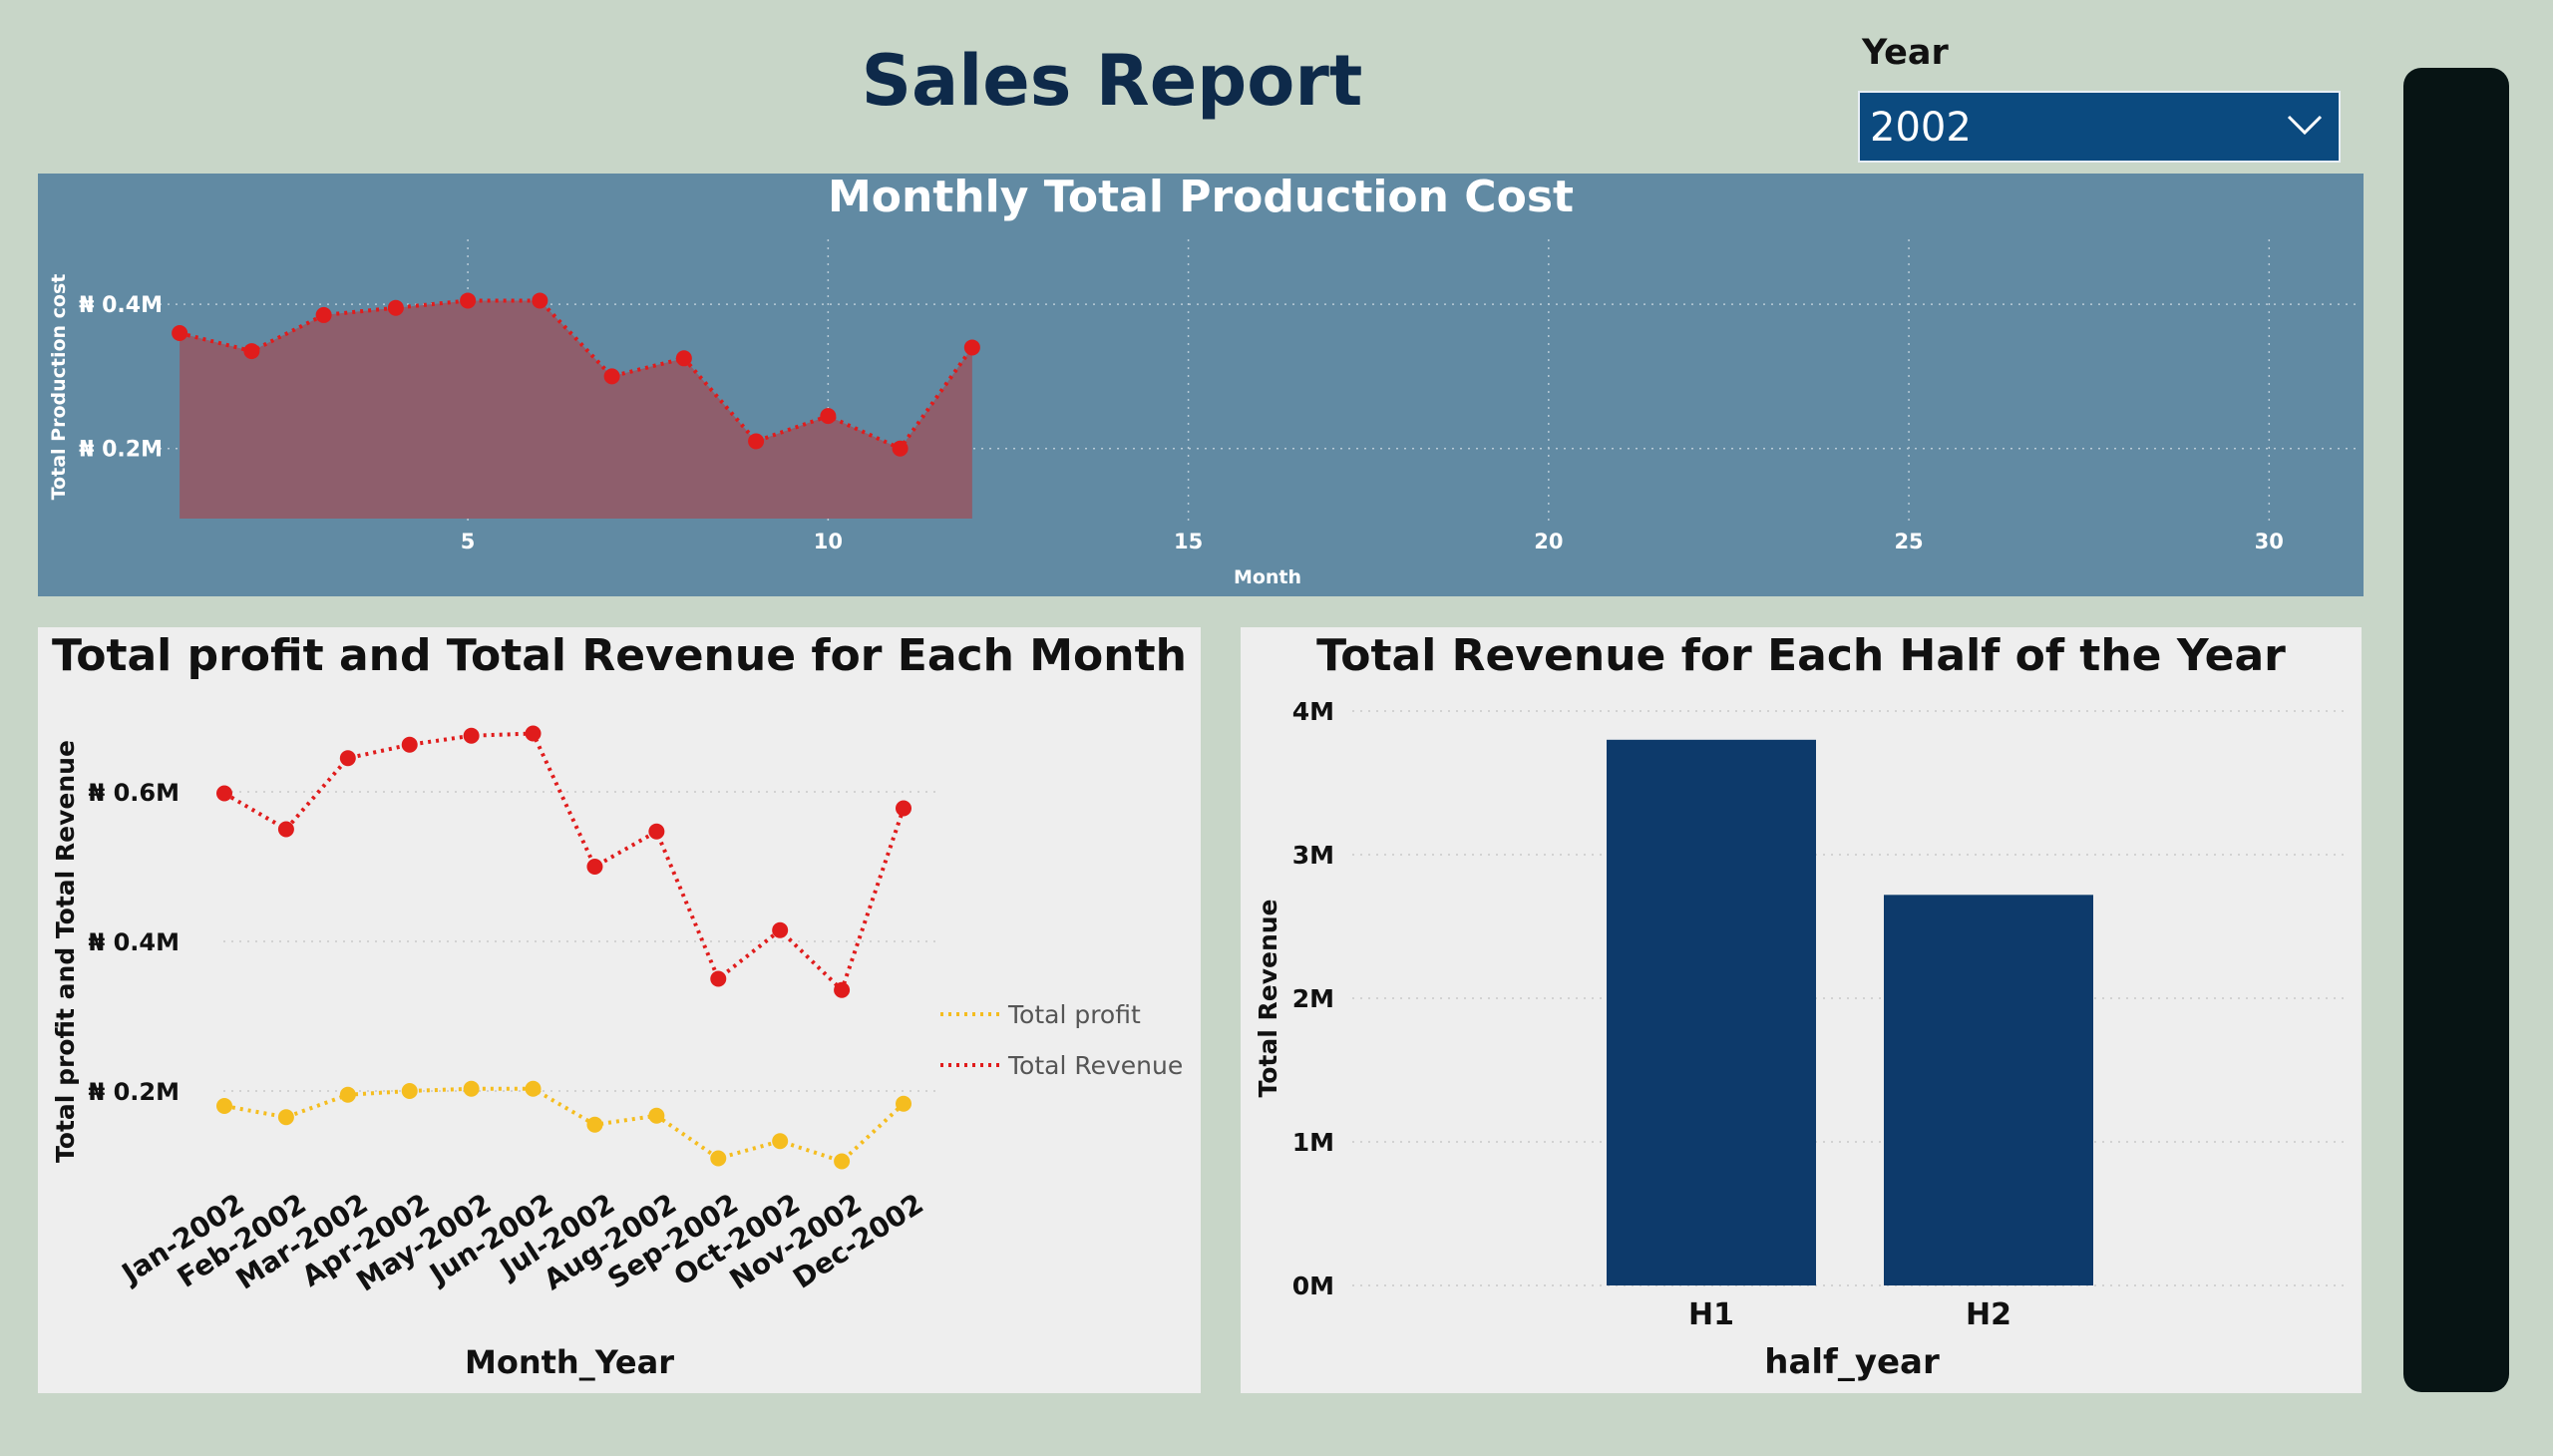  What do you see at coordinates (2456, 730) in the screenshot?
I see `side-panel` at bounding box center [2456, 730].